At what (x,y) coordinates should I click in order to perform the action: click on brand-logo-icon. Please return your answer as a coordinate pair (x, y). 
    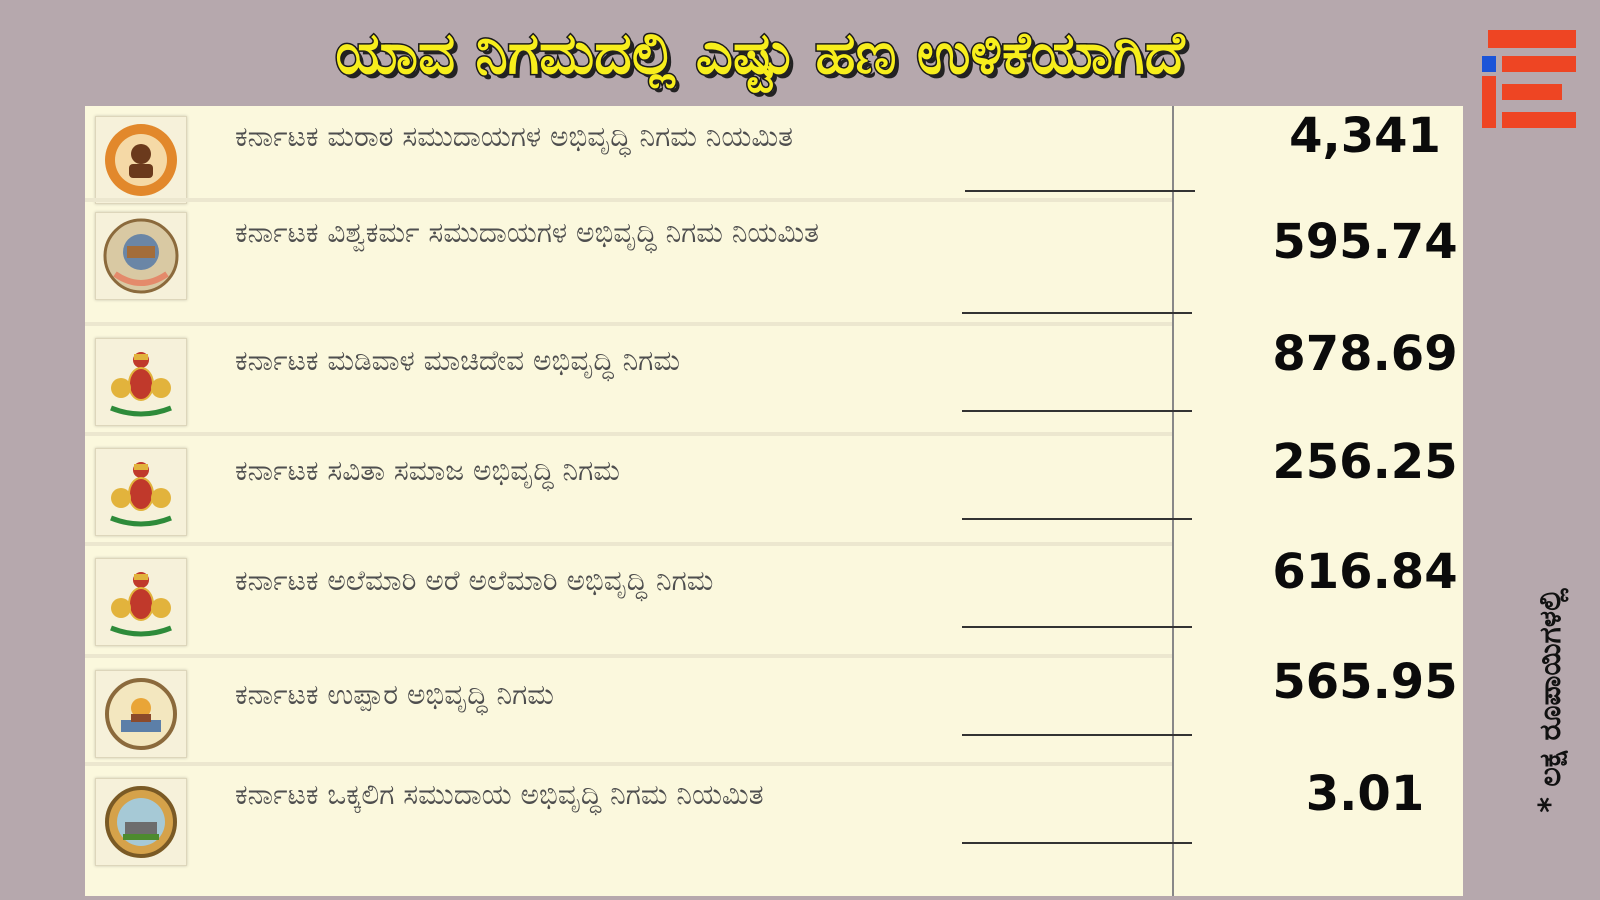
    Looking at the image, I should click on (1529, 79).